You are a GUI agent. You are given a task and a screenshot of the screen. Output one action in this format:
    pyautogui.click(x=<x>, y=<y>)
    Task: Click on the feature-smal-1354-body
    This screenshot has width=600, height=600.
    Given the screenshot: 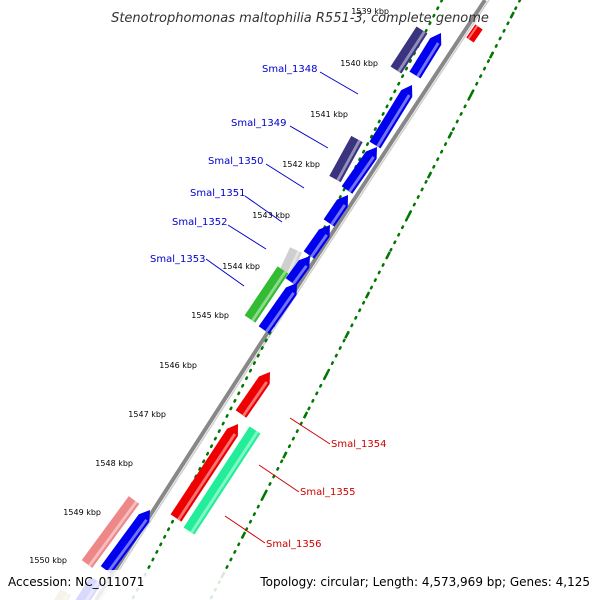 What is the action you would take?
    pyautogui.click(x=252, y=395)
    